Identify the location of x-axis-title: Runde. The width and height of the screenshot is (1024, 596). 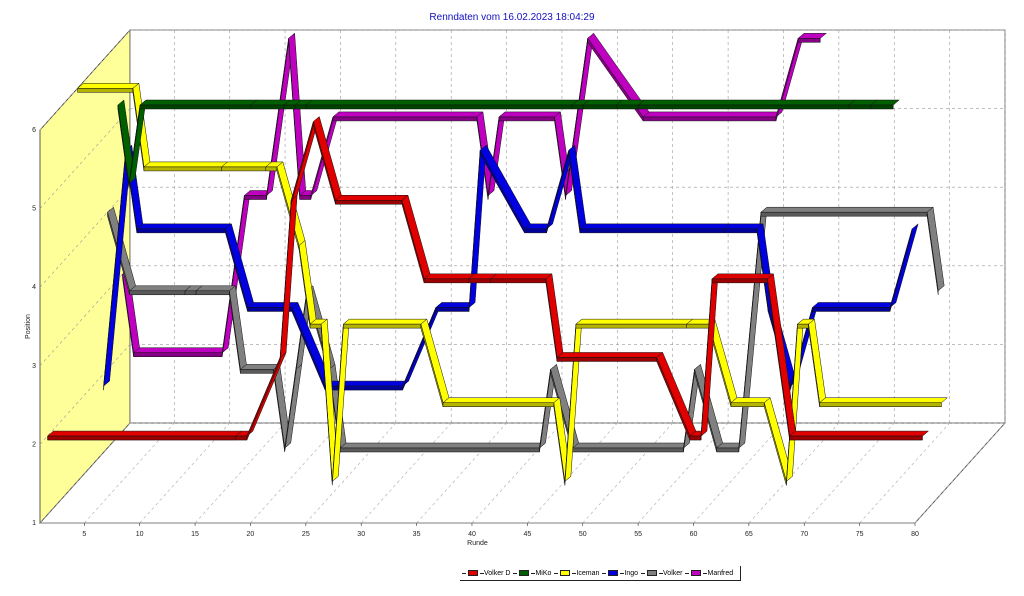
(477, 543).